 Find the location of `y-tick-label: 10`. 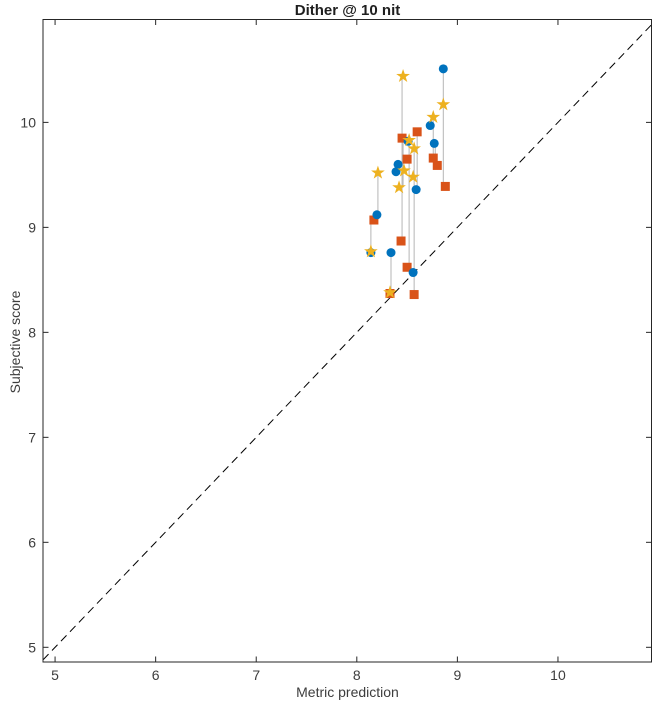

y-tick-label: 10 is located at coordinates (28, 122).